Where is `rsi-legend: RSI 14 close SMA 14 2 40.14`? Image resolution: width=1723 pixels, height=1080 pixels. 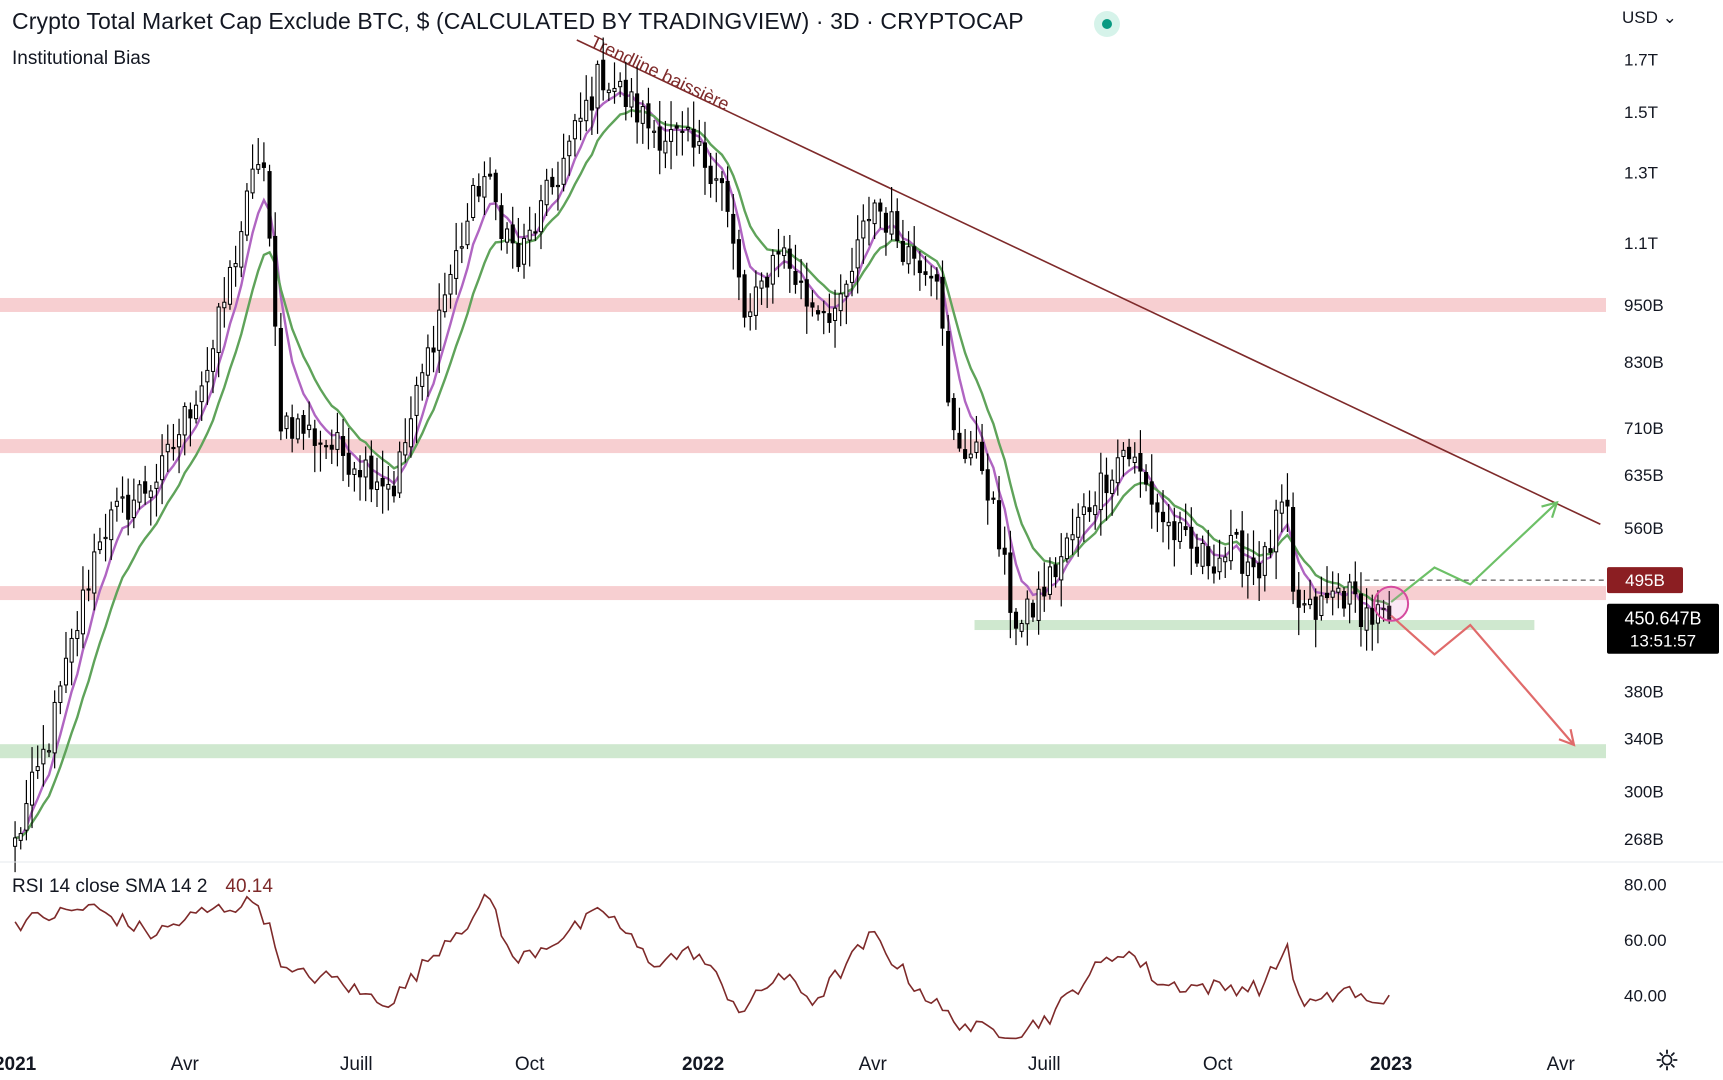 rsi-legend: RSI 14 close SMA 14 2 40.14 is located at coordinates (142, 887).